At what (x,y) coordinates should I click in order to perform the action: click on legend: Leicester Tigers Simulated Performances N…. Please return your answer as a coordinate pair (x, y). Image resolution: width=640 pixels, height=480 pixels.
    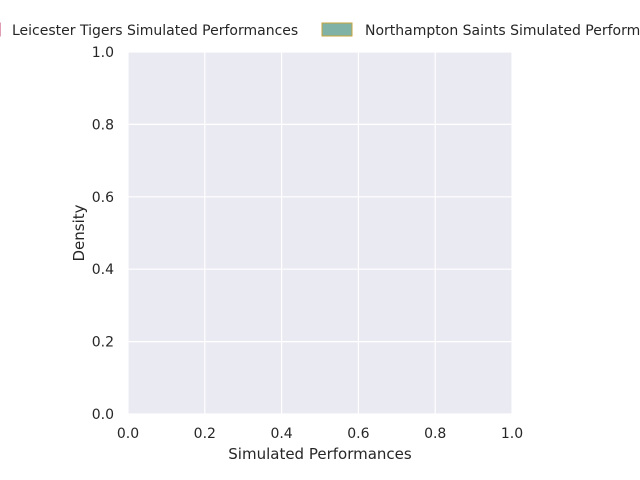
    Looking at the image, I should click on (320, 30).